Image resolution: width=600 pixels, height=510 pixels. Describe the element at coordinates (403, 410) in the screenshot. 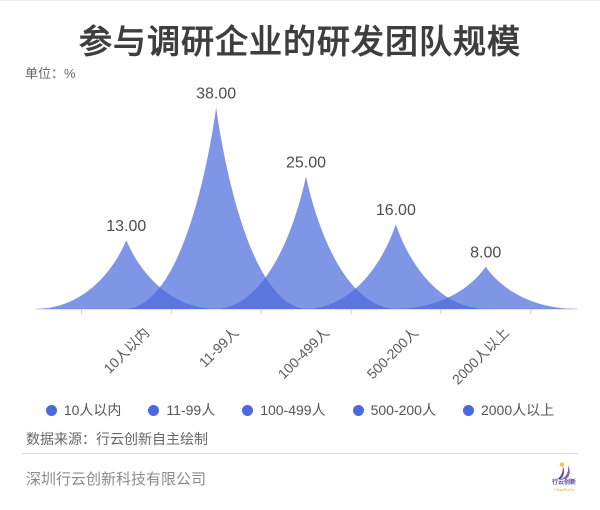

I see `legend-label: 500-200人` at that location.